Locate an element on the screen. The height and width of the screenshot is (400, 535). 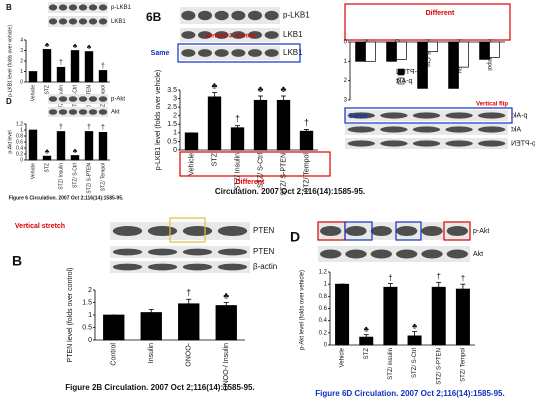
annotation: Vertical stretch is located at coordinates (40, 226).